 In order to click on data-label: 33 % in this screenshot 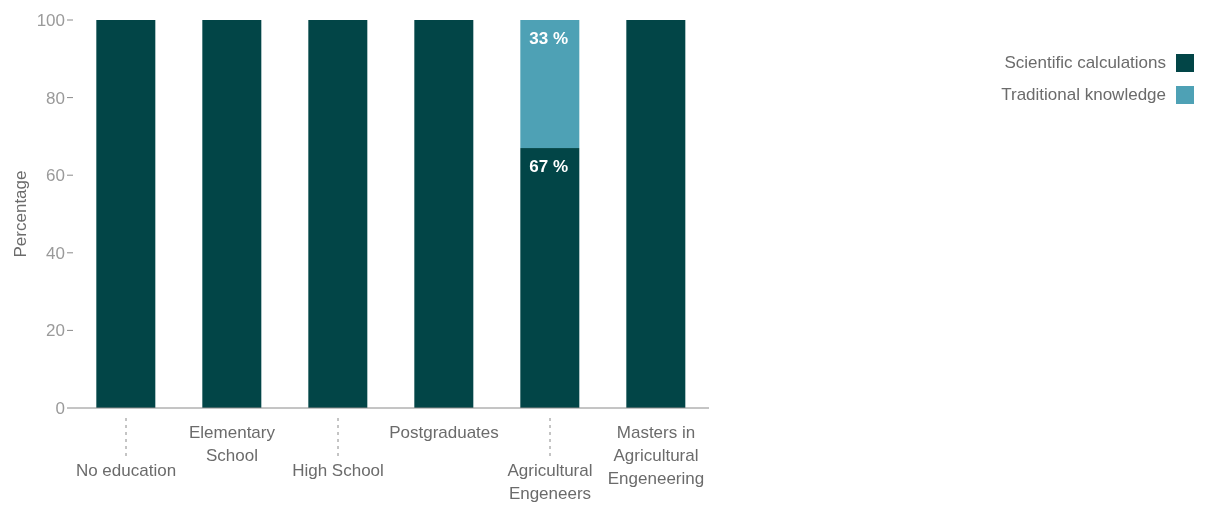, I will do `click(549, 38)`.